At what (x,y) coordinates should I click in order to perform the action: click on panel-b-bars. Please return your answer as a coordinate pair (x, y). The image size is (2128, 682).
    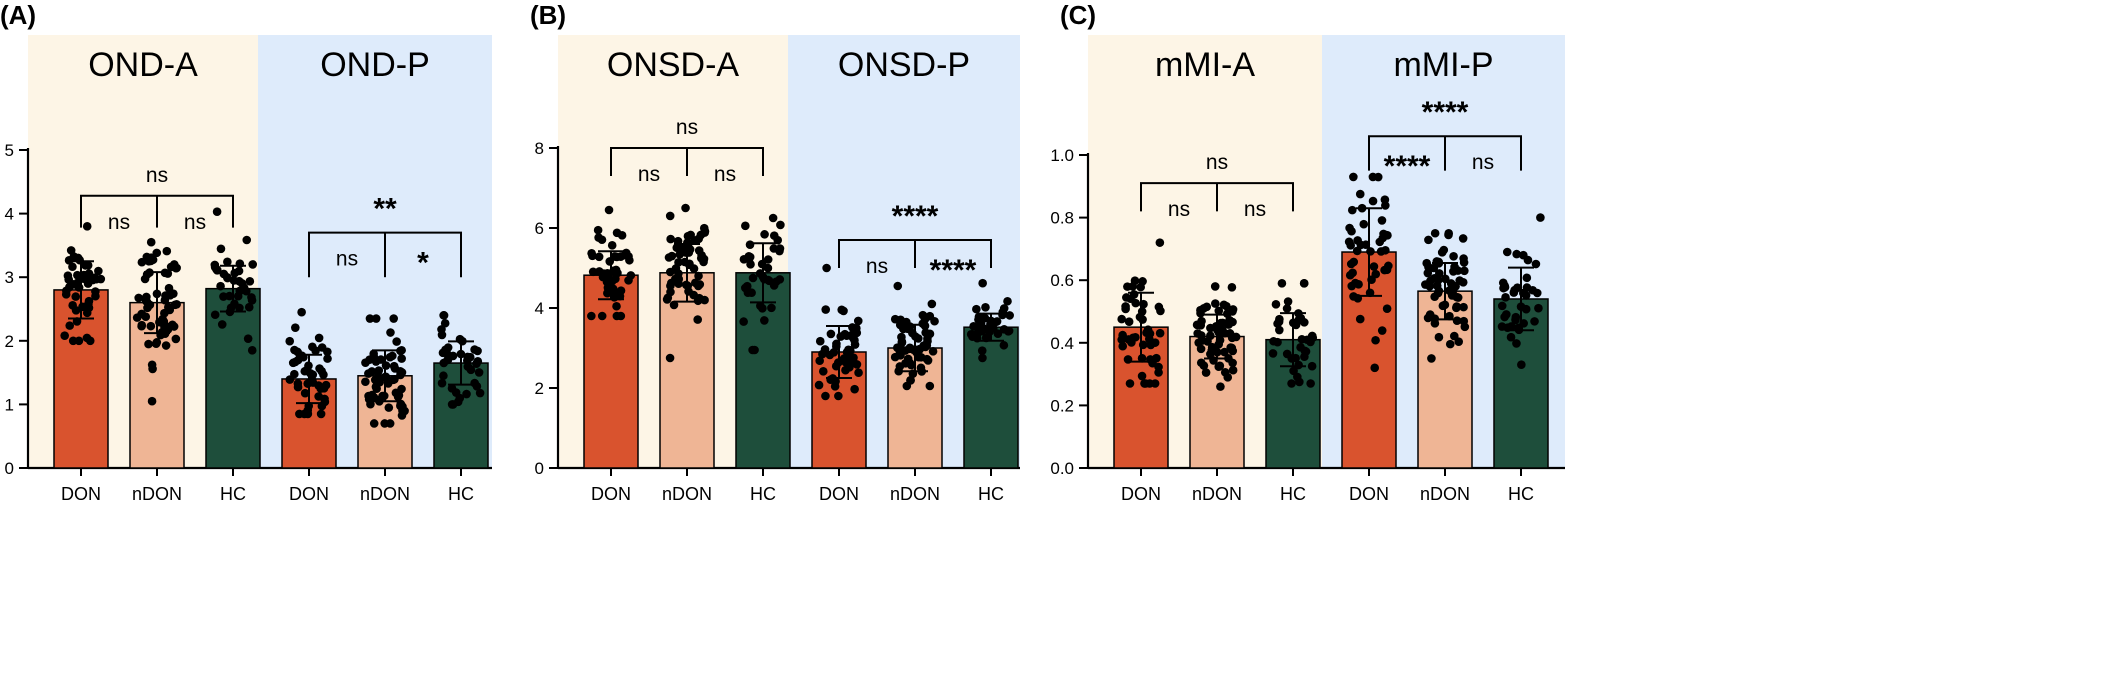
    Looking at the image, I should click on (801, 336).